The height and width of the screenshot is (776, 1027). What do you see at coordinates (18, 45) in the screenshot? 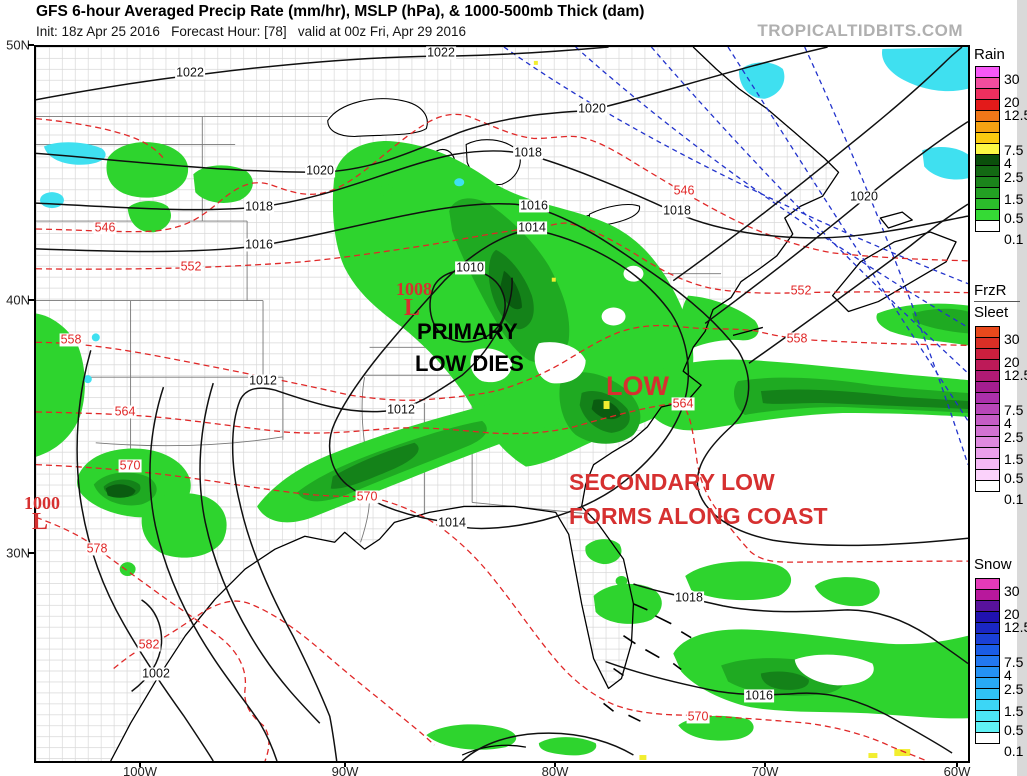
I see `lat-label: 50N` at bounding box center [18, 45].